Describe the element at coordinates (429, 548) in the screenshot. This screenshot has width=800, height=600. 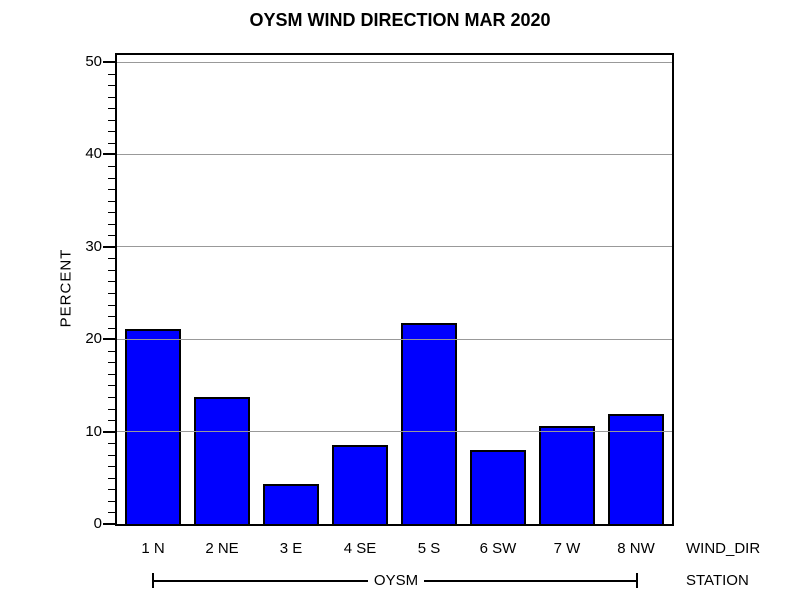
I see `x-tick-label-5-s: 5 S` at that location.